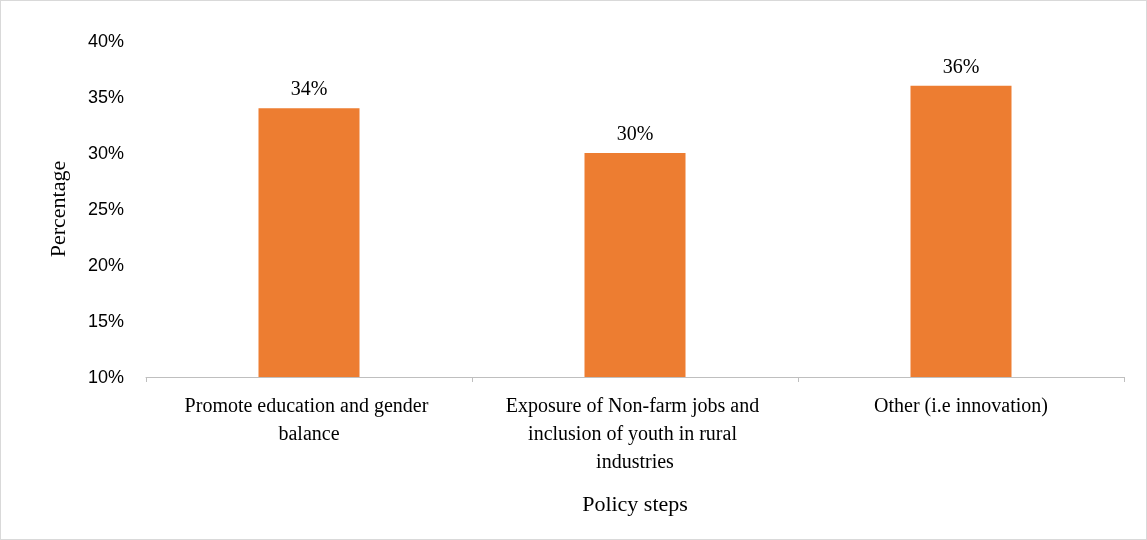 The width and height of the screenshot is (1147, 540). Describe the element at coordinates (105, 153) in the screenshot. I see `y-tick-label: 30%` at that location.